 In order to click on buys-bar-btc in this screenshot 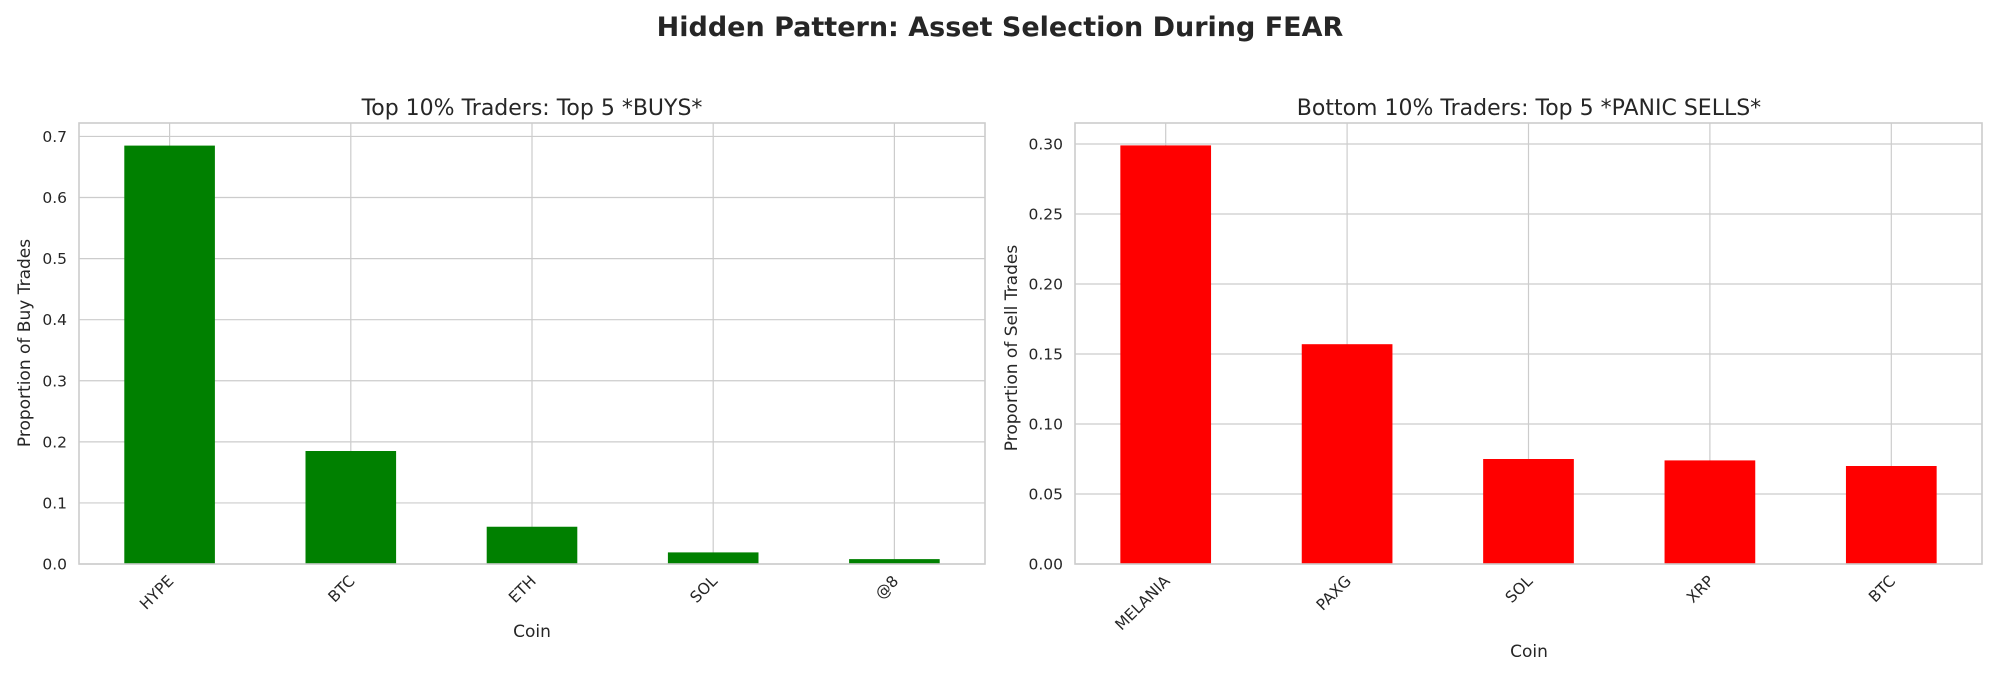, I will do `click(351, 507)`.